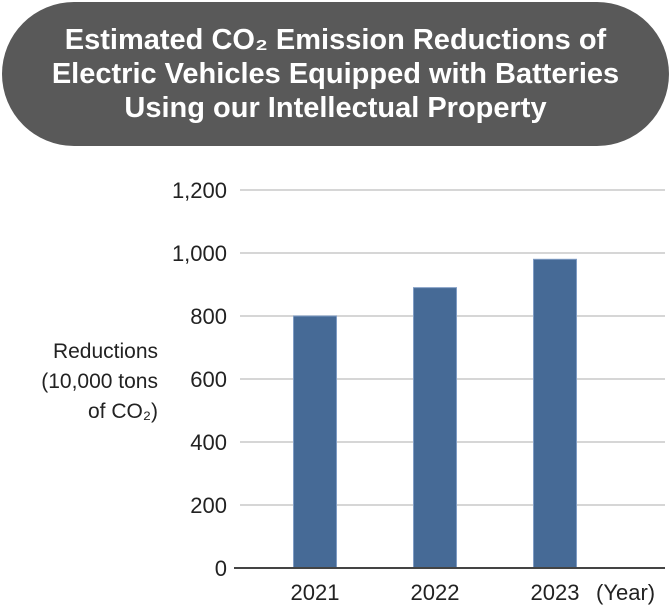 This screenshot has width=671, height=607. Describe the element at coordinates (315, 592) in the screenshot. I see `x-tick-label: 2021` at that location.